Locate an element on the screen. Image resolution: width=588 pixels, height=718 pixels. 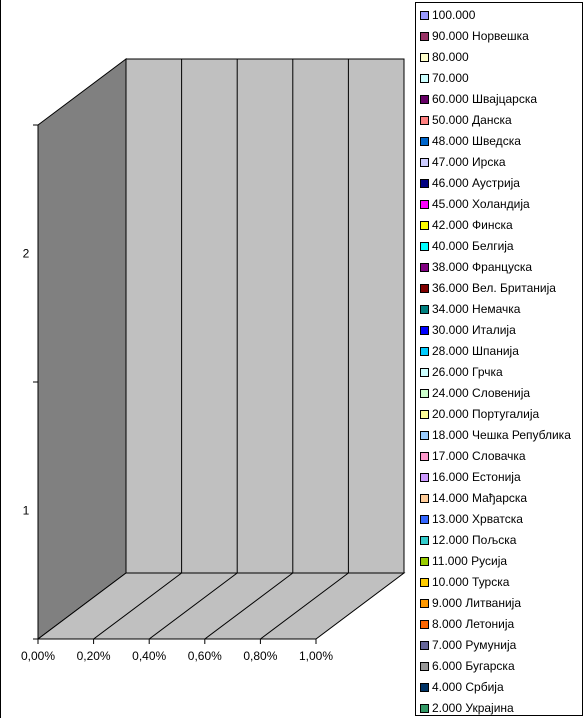
legend-item: 90.000 Норвешка is located at coordinates (474, 36).